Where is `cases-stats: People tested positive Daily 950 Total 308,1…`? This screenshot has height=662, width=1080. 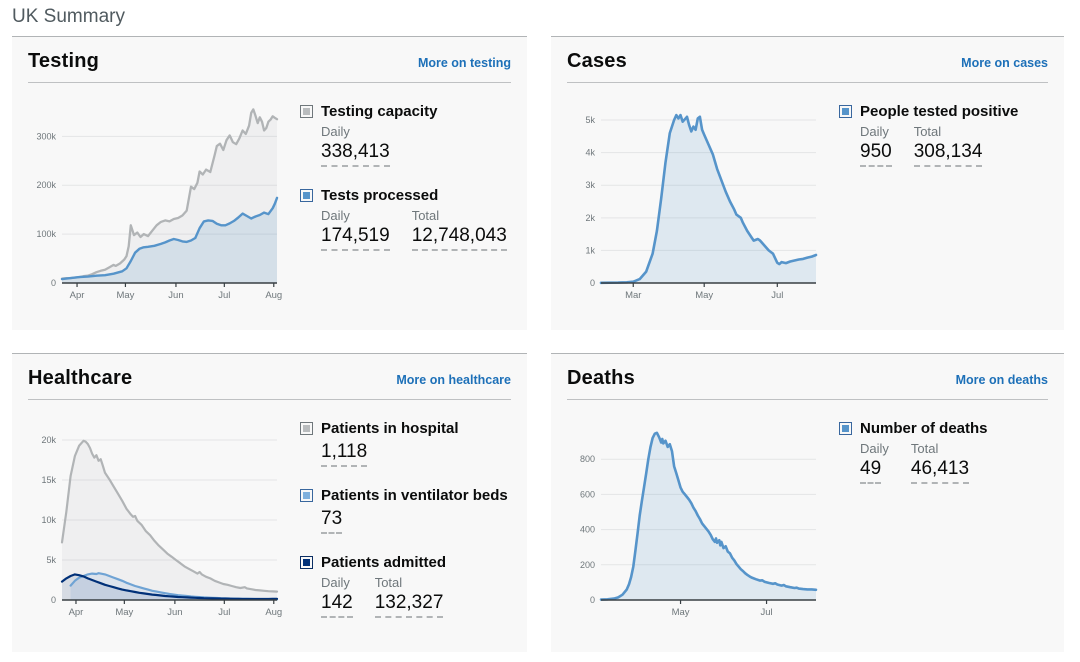
cases-stats: People tested positive Daily 950 Total 308,1… is located at coordinates (935, 202).